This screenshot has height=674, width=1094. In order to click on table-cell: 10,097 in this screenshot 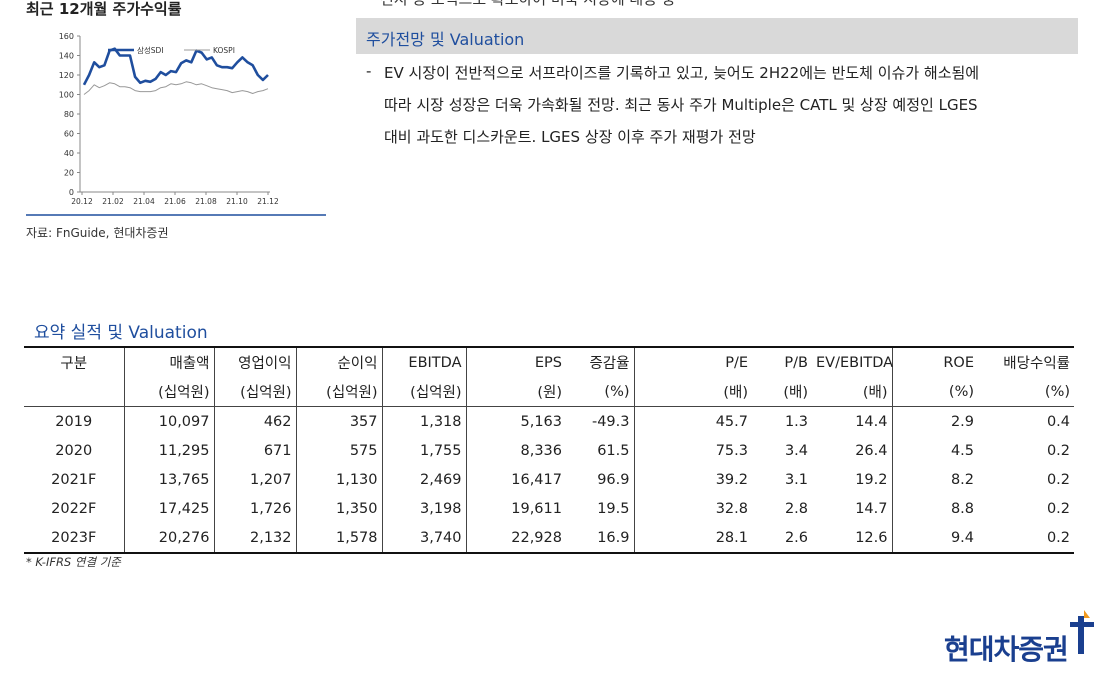, I will do `click(169, 421)`.